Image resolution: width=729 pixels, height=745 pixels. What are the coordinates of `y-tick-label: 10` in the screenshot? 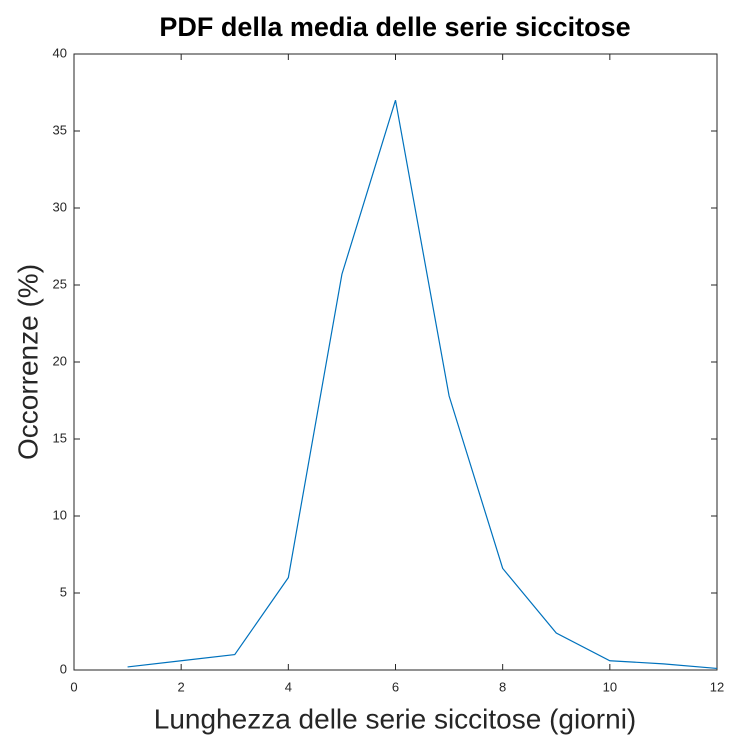 It's located at (60, 514).